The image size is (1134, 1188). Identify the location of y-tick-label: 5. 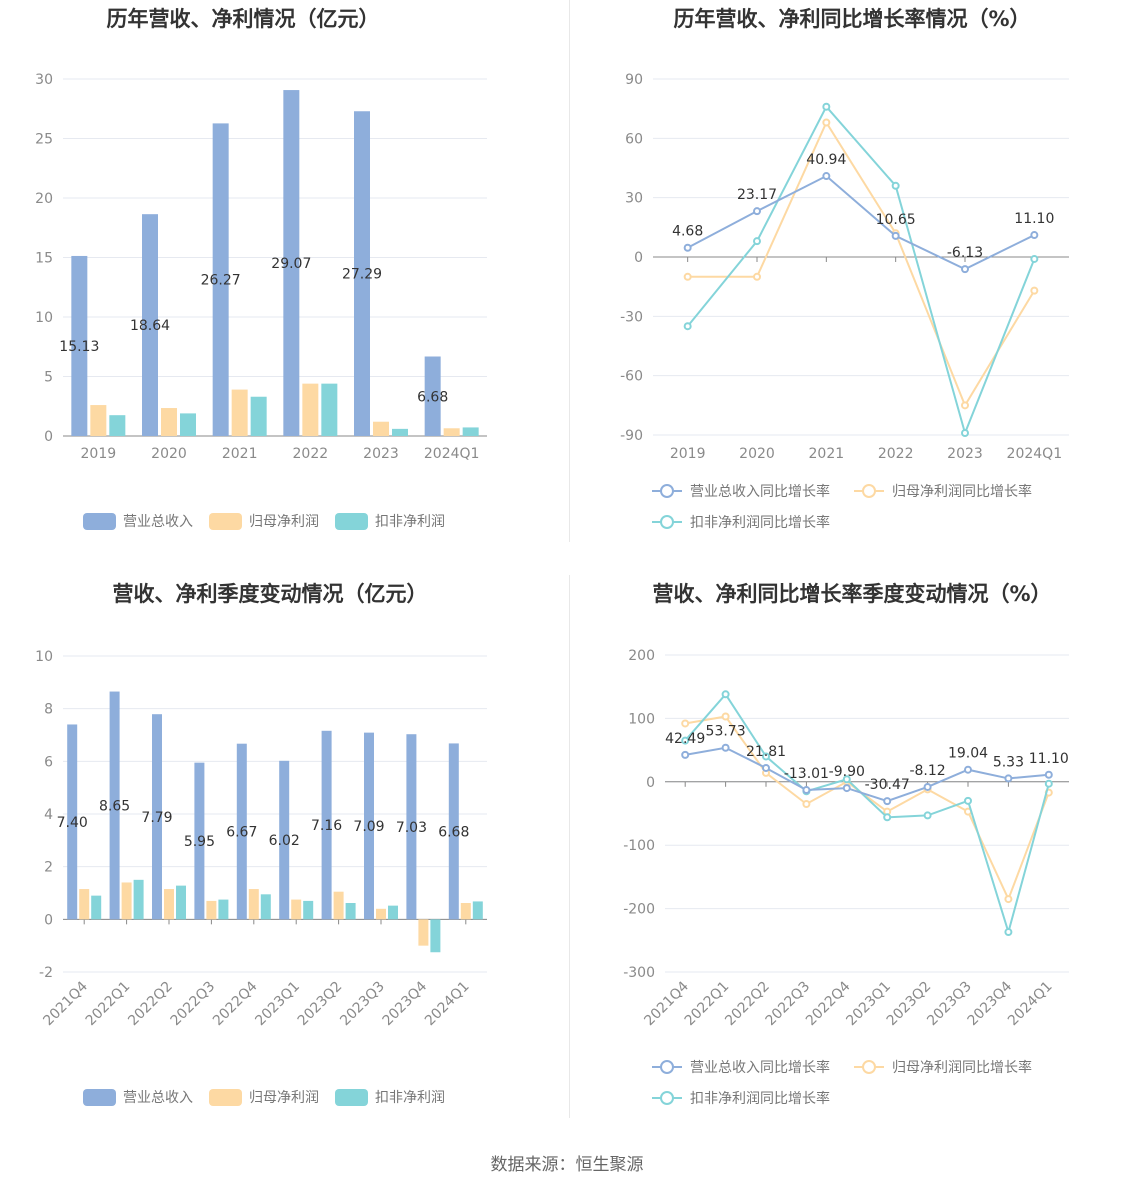
(48, 378).